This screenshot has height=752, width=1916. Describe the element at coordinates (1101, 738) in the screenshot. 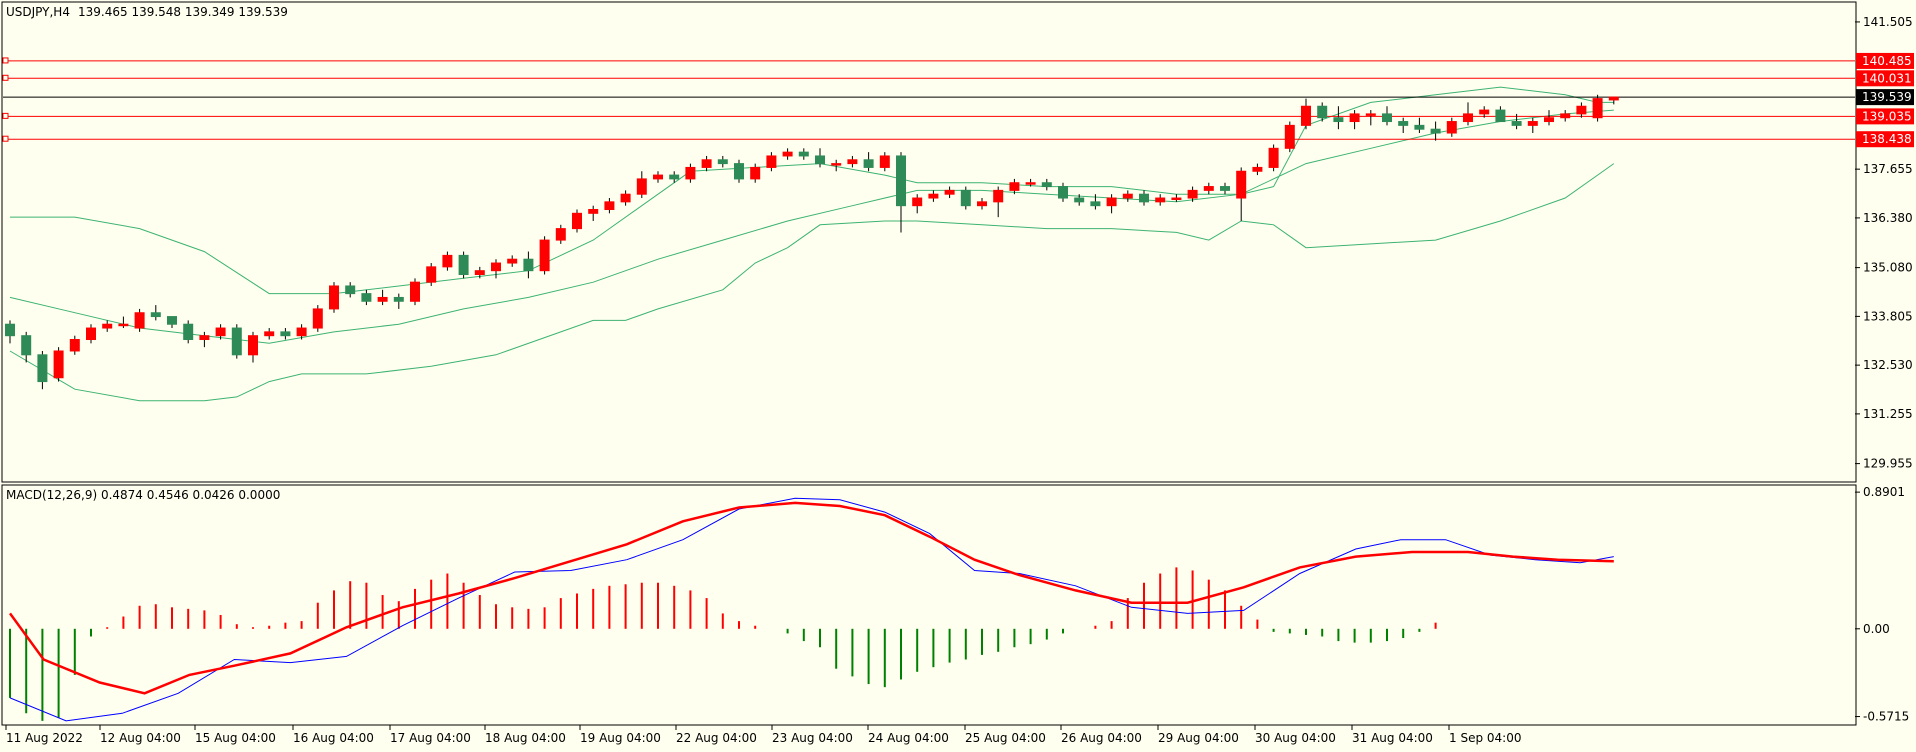

I see `time-tick-label: 26 Aug 04:00` at that location.